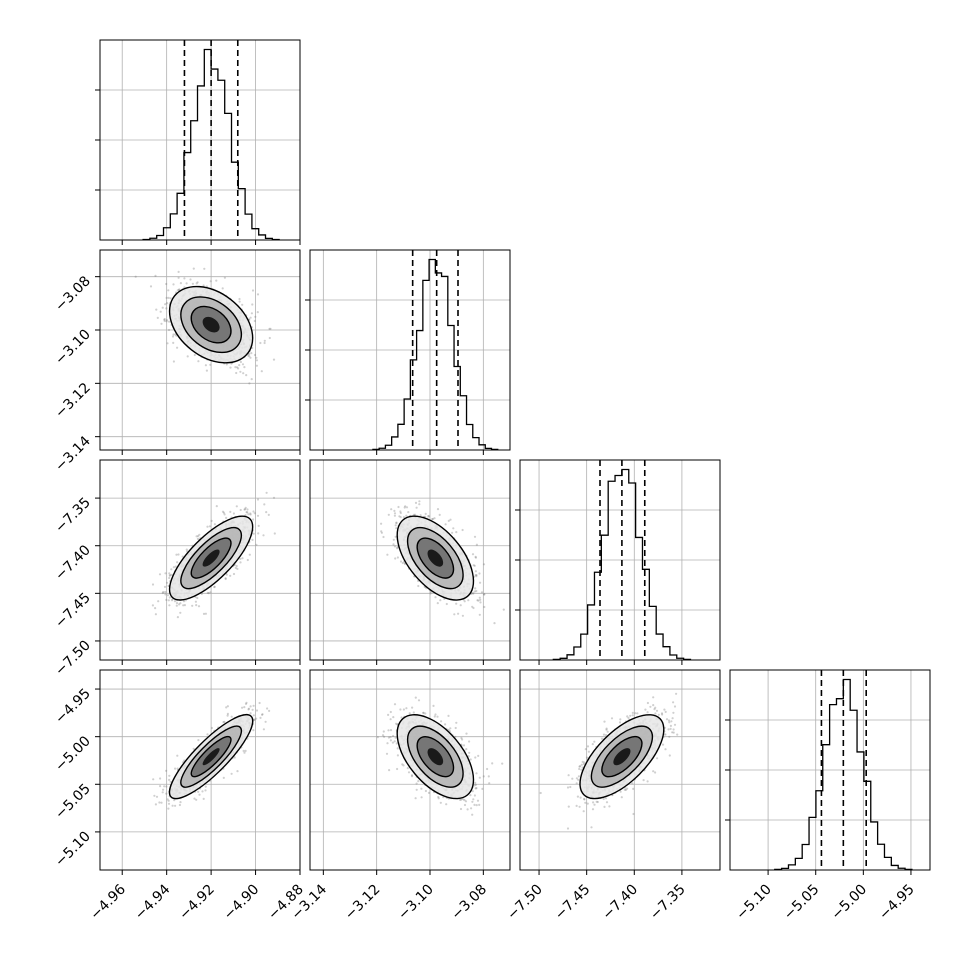 The width and height of the screenshot is (970, 970). I want to click on y-tick-label: −3.10, so click(73, 348).